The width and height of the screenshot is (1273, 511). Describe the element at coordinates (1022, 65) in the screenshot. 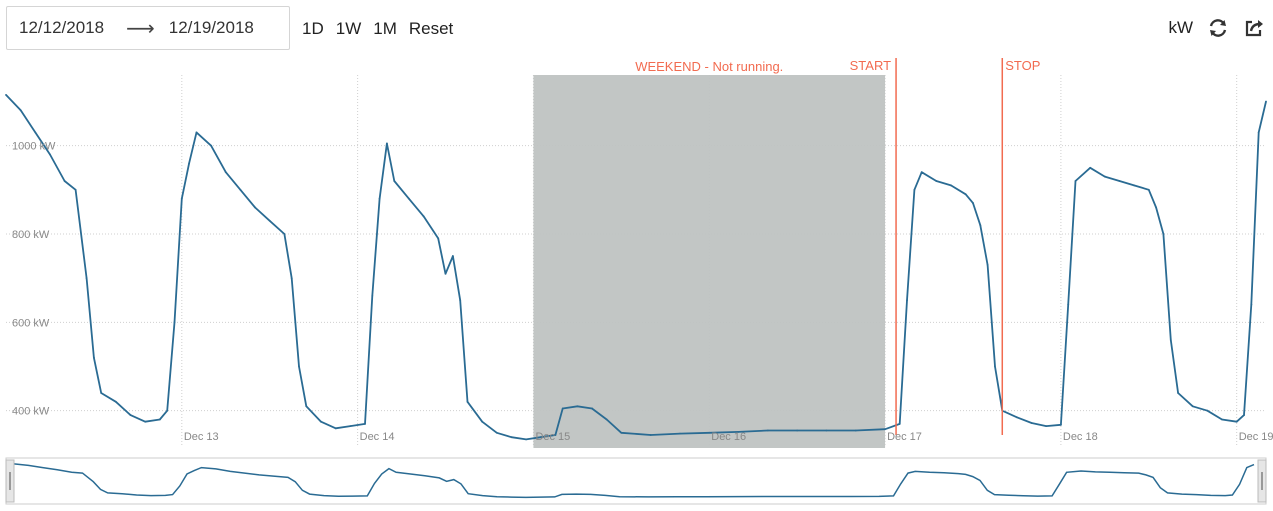

I see `marker-label: STOP` at that location.